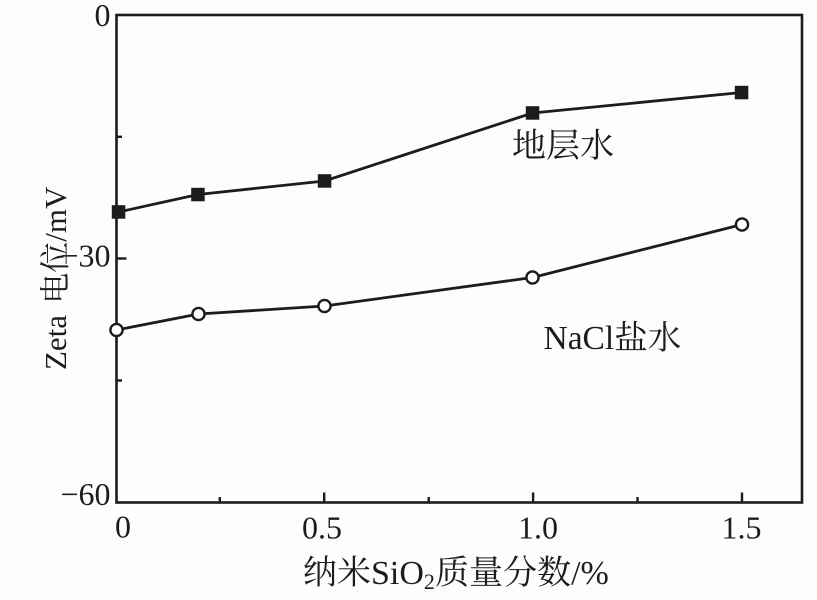 Image resolution: width=817 pixels, height=600 pixels. What do you see at coordinates (322, 528) in the screenshot?
I see `svg-text: 0.5` at bounding box center [322, 528].